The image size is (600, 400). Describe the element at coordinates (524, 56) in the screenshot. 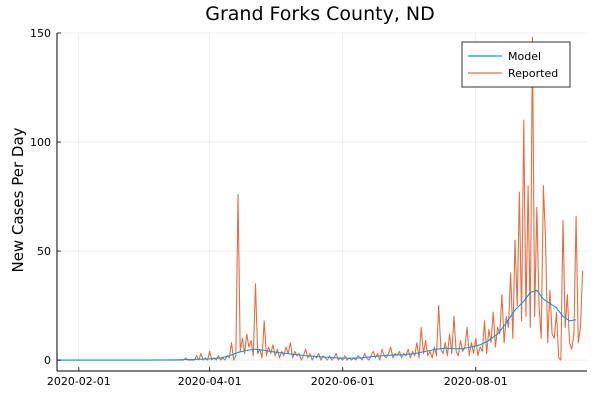

I see `legend-label-model: Model` at that location.